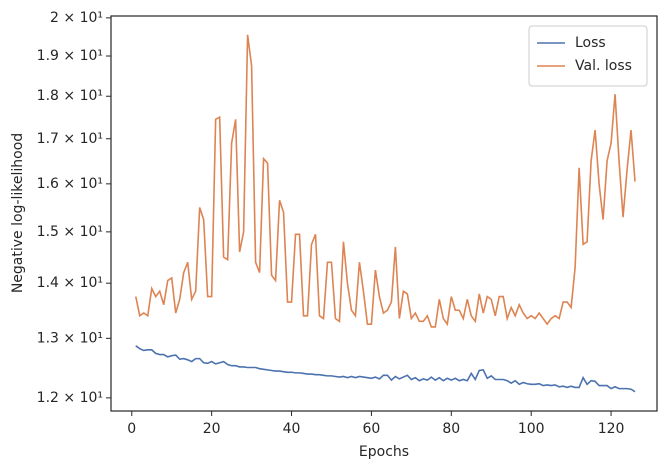 The height and width of the screenshot is (470, 671). I want to click on x-tick-label: 60, so click(372, 429).